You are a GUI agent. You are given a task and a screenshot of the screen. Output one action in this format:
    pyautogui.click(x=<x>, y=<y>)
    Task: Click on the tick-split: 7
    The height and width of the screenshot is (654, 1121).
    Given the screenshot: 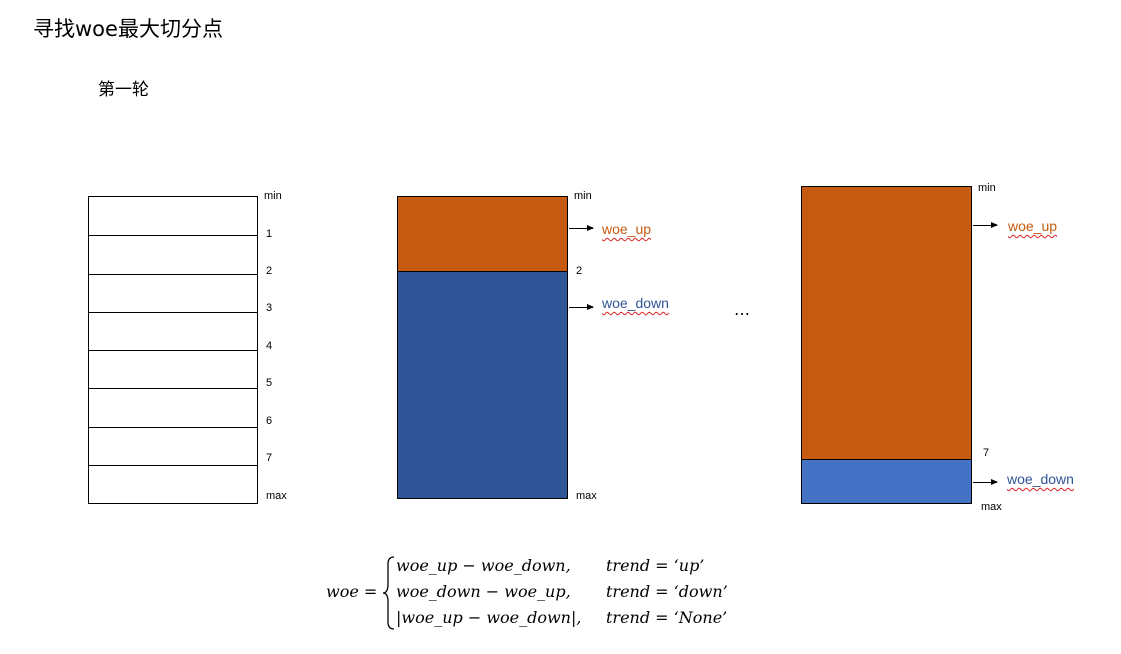 What is the action you would take?
    pyautogui.click(x=986, y=453)
    